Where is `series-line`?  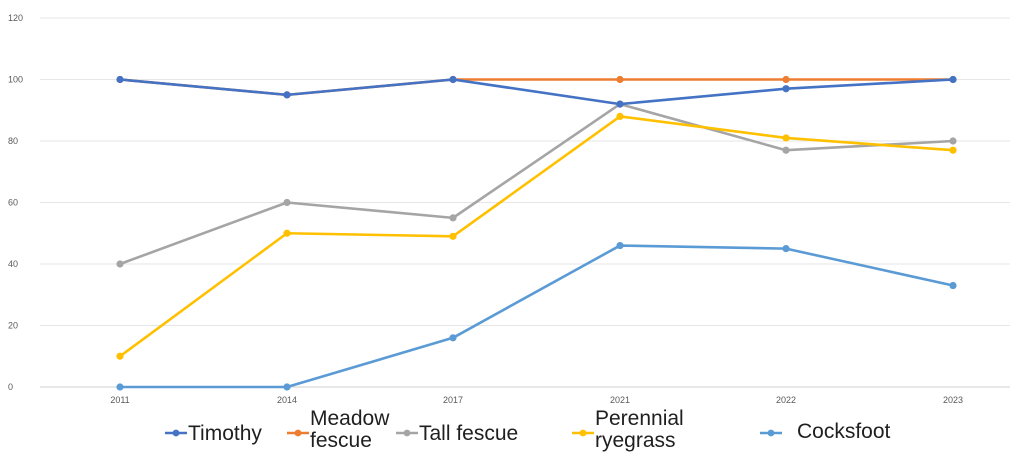 series-line is located at coordinates (536, 92).